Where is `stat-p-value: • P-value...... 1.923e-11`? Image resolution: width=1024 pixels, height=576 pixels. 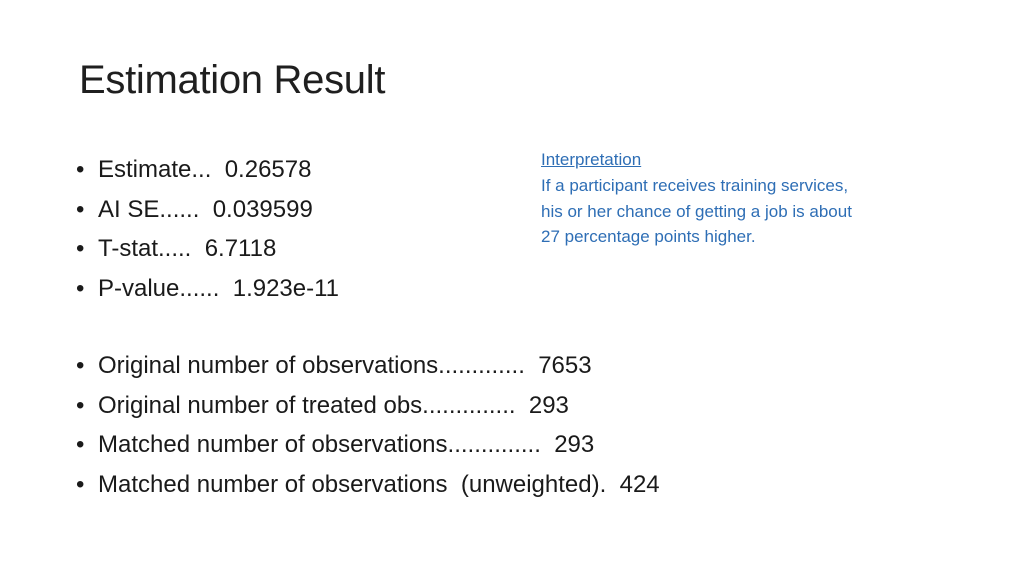 stat-p-value: • P-value...... 1.923e-11 is located at coordinates (207, 289).